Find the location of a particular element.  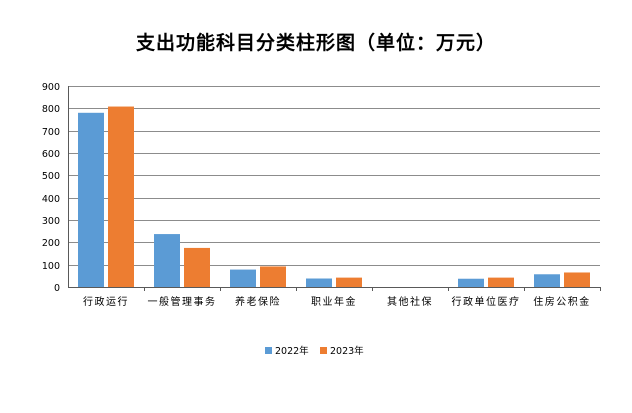

legend: 2022年 2023年 is located at coordinates (314, 351).